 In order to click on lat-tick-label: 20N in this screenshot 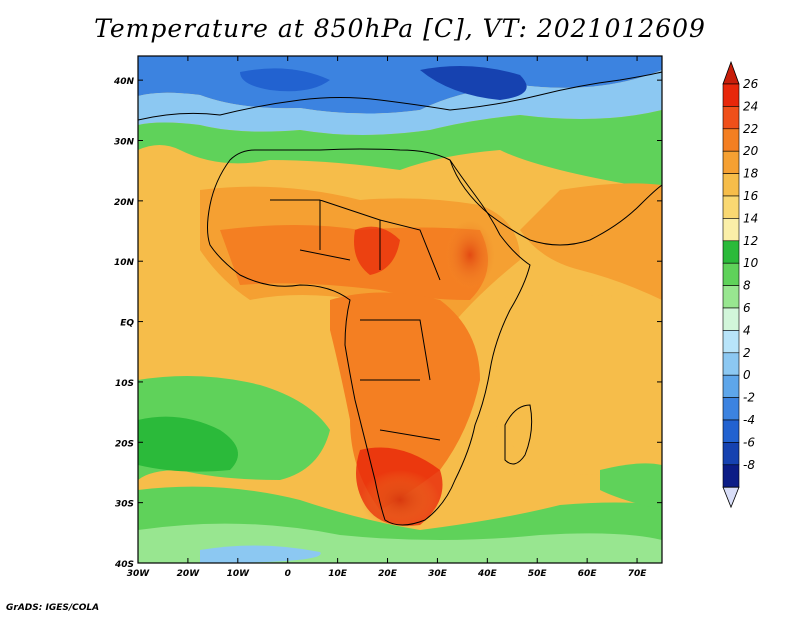, I will do `click(124, 203)`.